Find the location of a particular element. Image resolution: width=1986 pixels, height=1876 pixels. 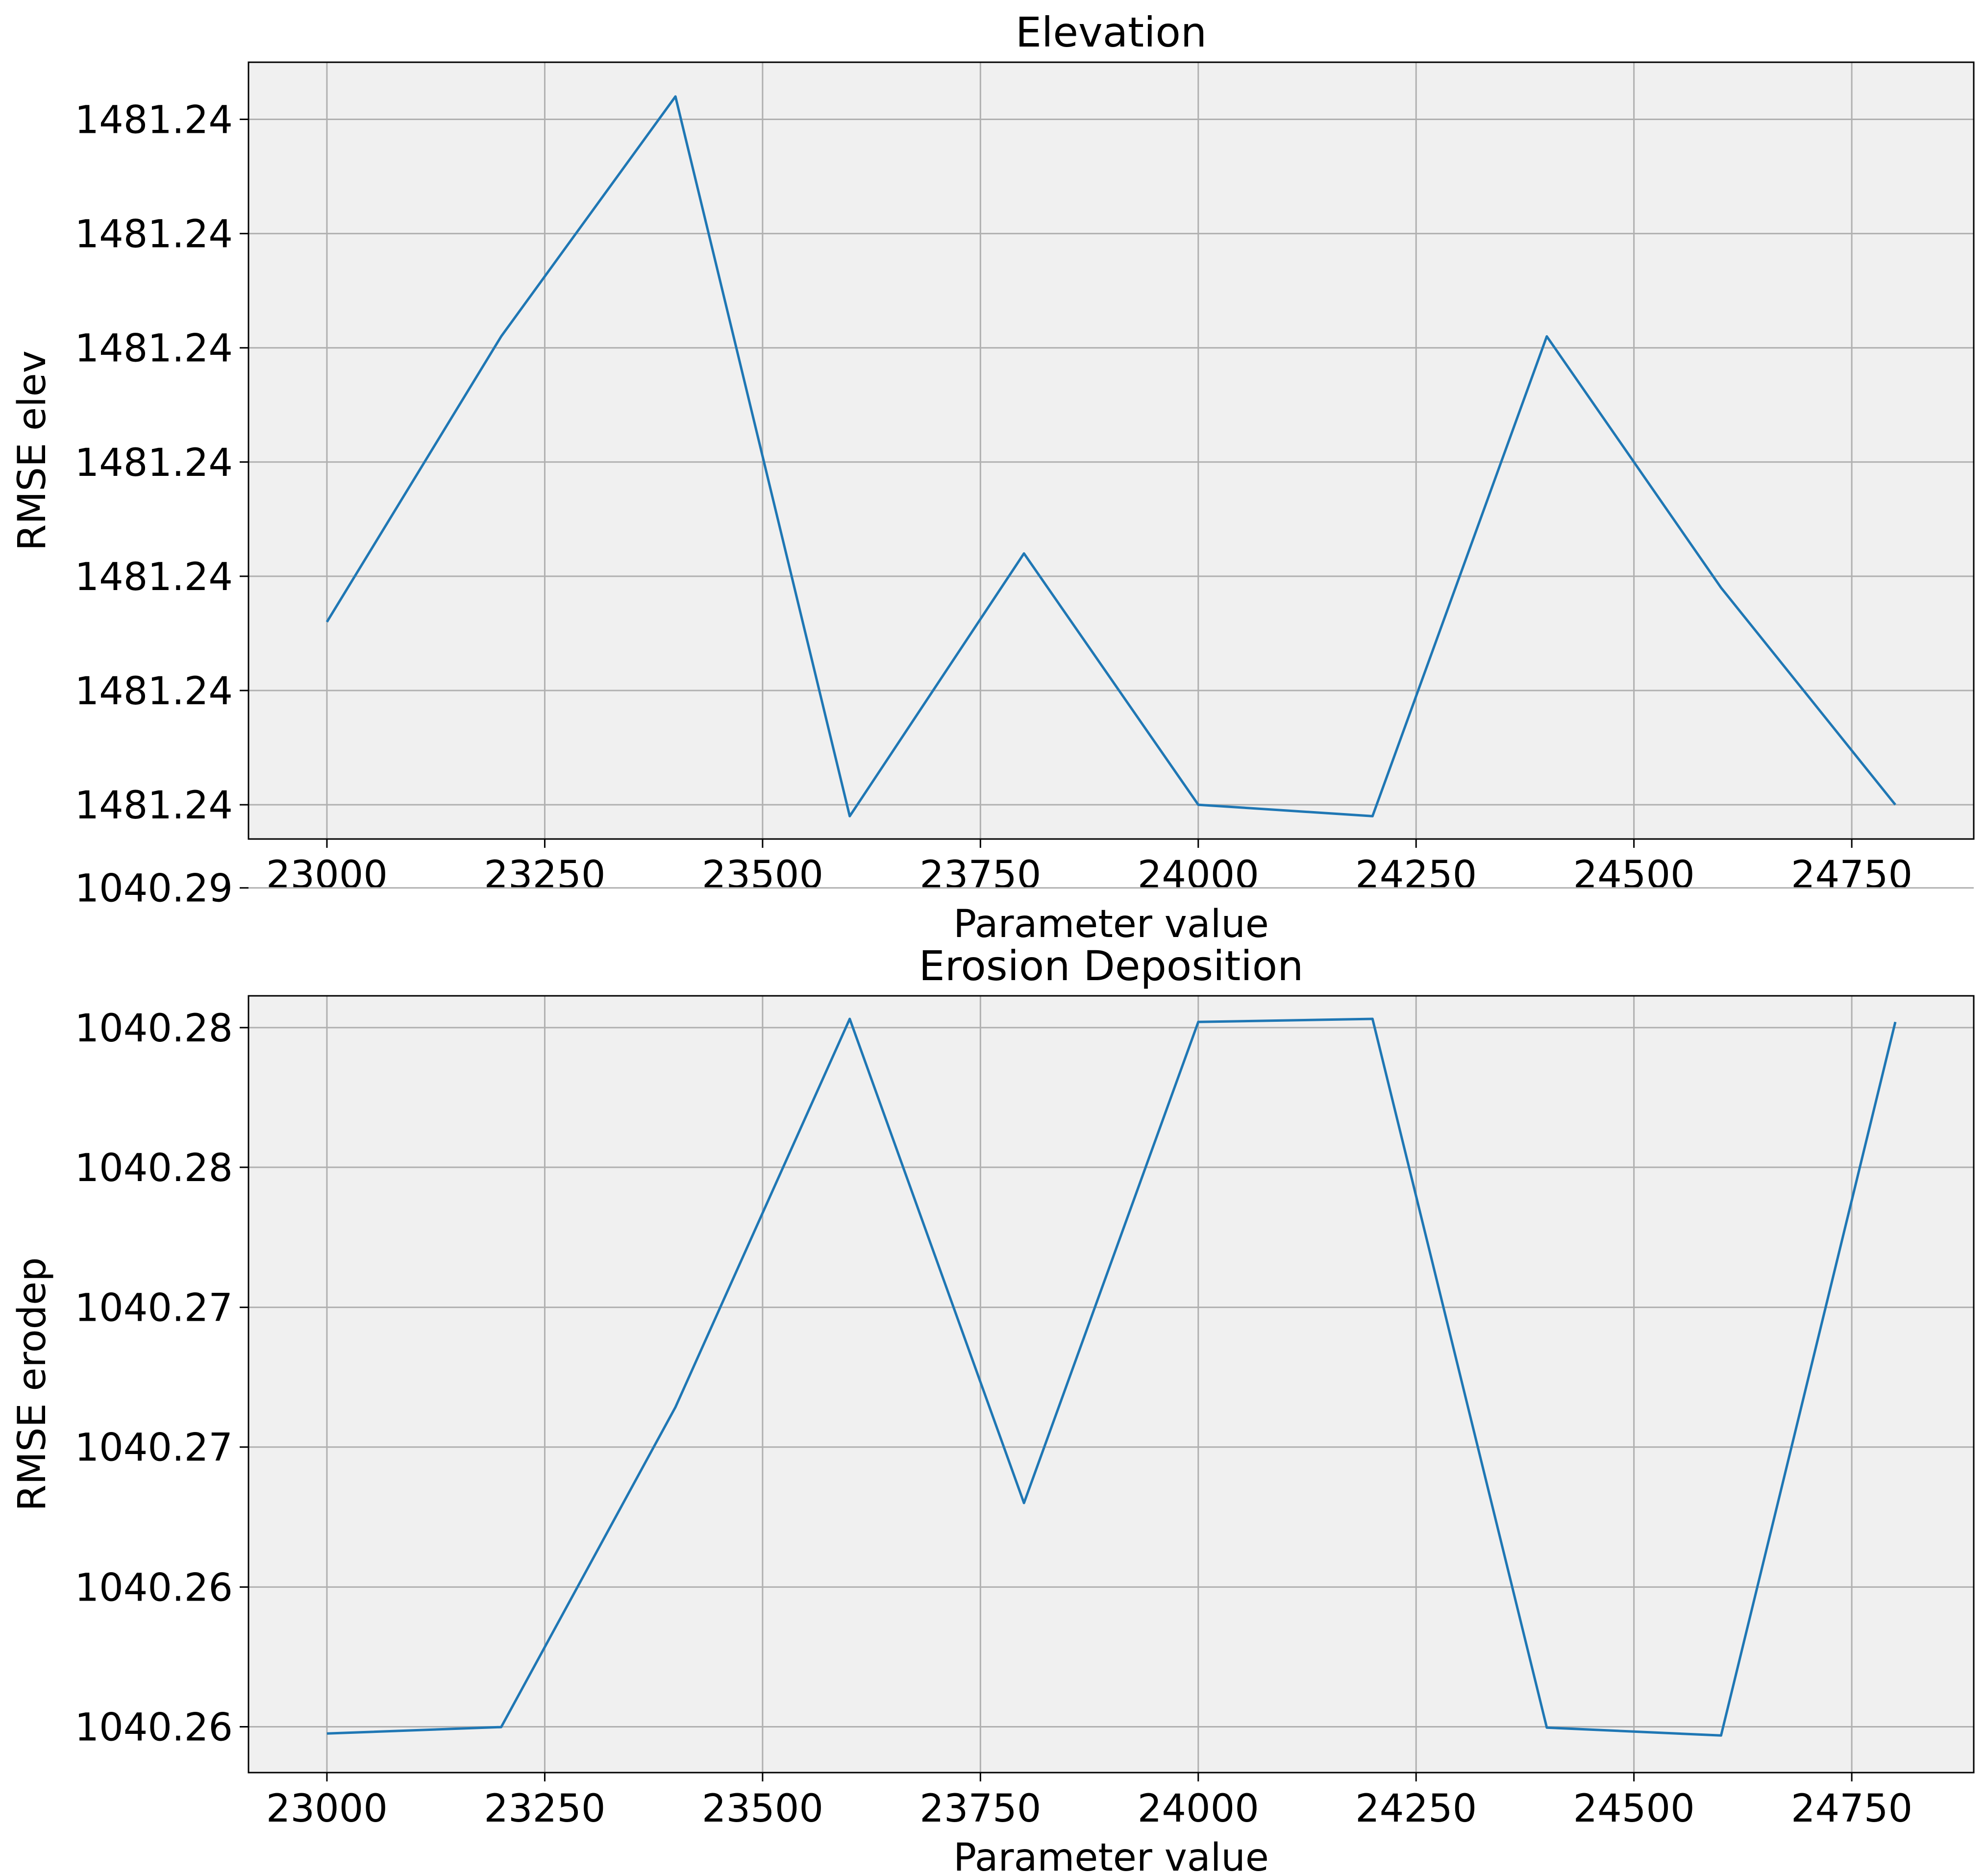

y-axis-label: RMSE erodep is located at coordinates (32, 1384).